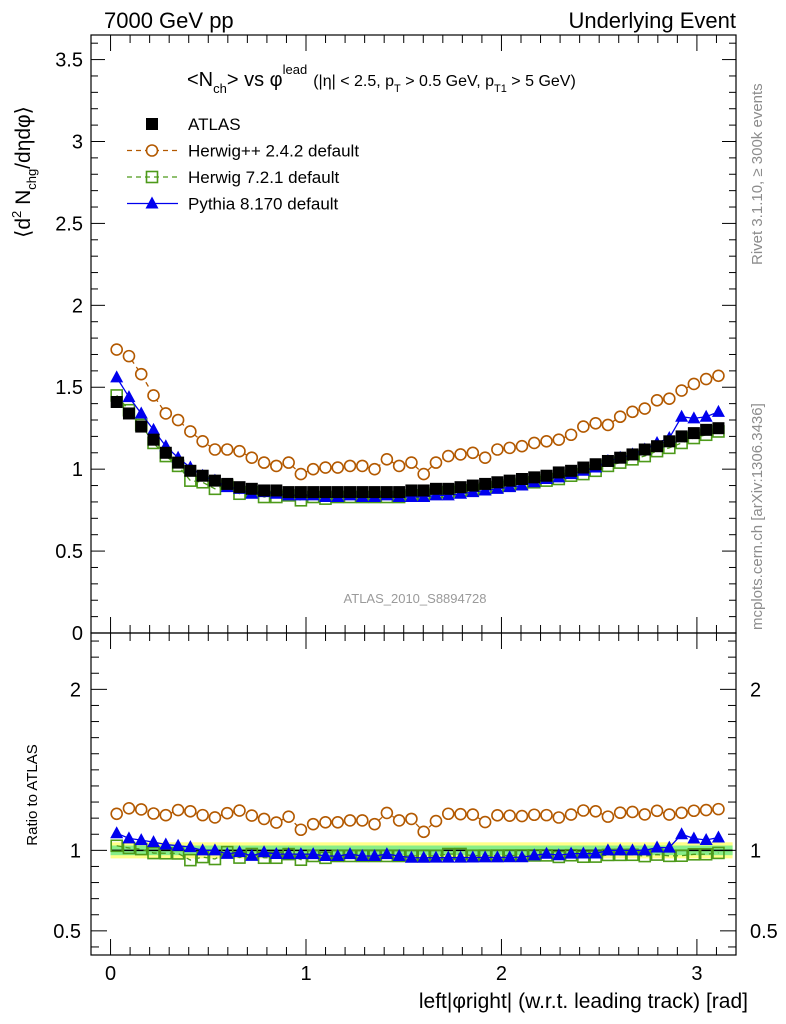 The width and height of the screenshot is (786, 1024). Describe the element at coordinates (69, 61) in the screenshot. I see `main-y-tick-label: 3.5` at that location.